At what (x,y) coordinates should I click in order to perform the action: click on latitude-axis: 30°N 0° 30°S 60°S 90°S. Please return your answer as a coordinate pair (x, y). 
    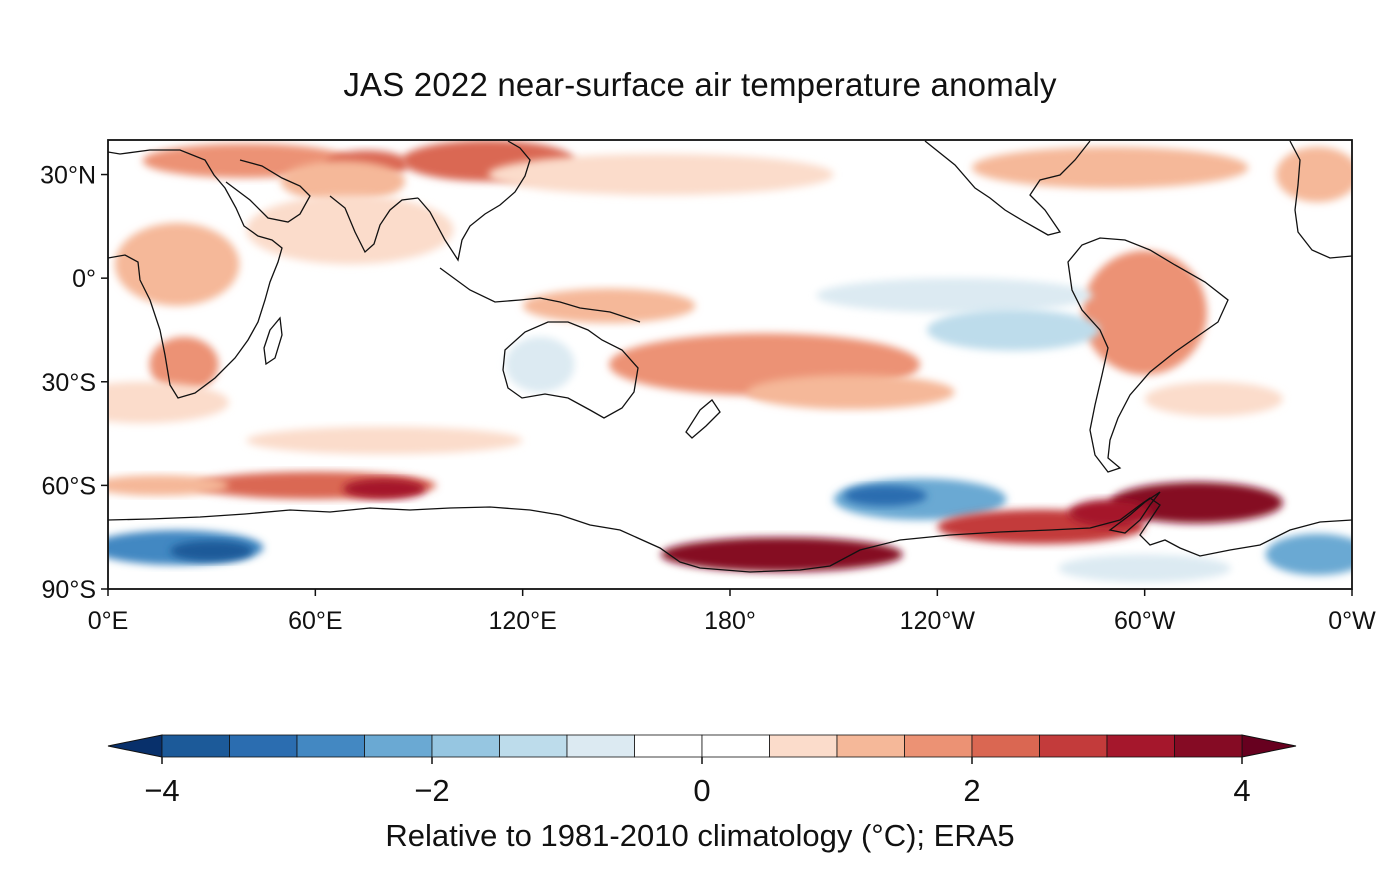
    Looking at the image, I should click on (74, 383).